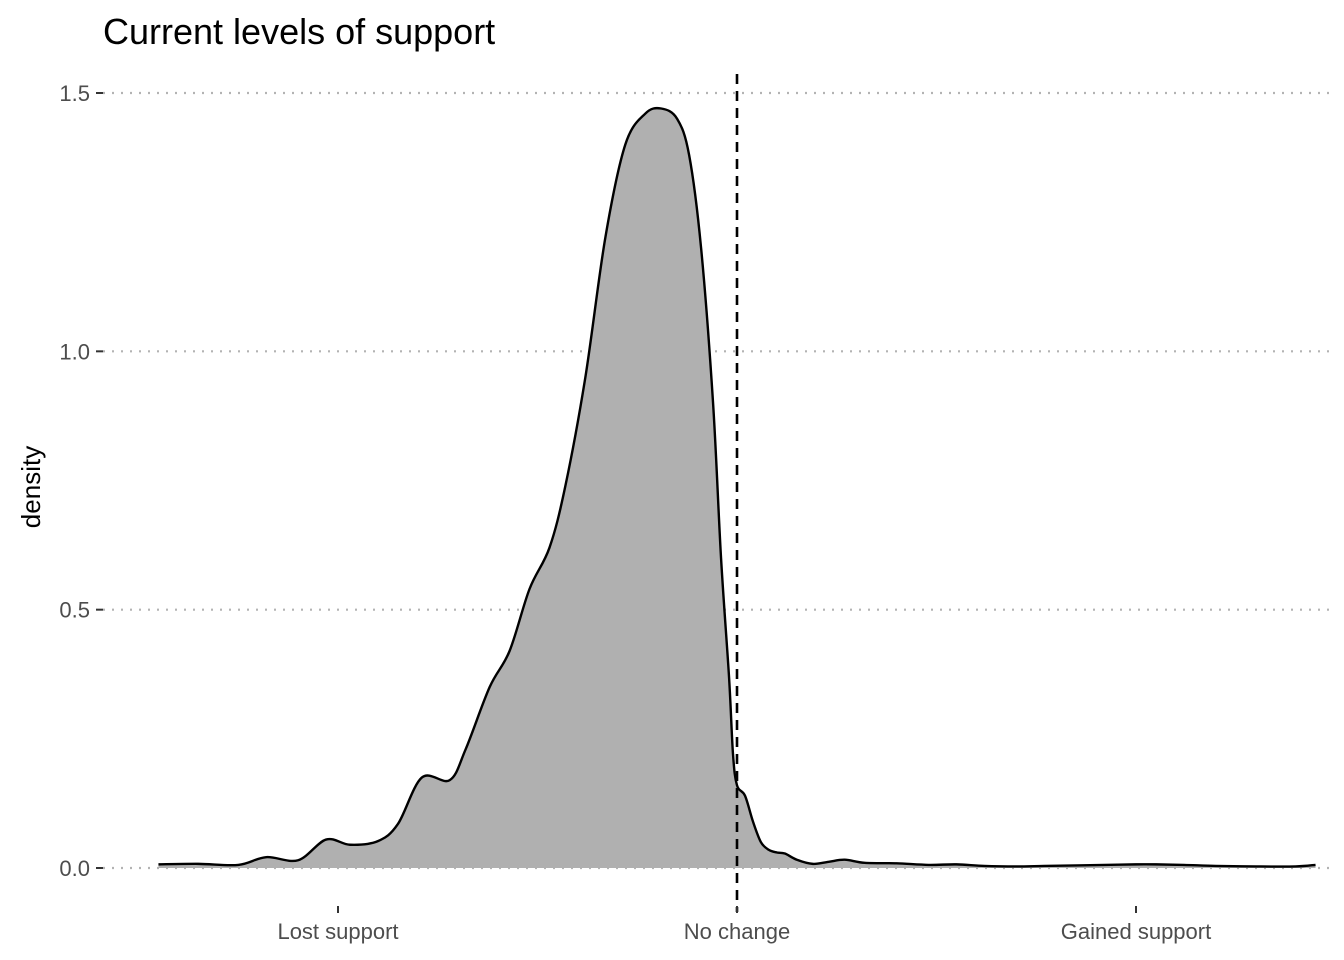 This screenshot has height=960, width=1344. Describe the element at coordinates (31, 487) in the screenshot. I see `y-axis-label: density` at that location.